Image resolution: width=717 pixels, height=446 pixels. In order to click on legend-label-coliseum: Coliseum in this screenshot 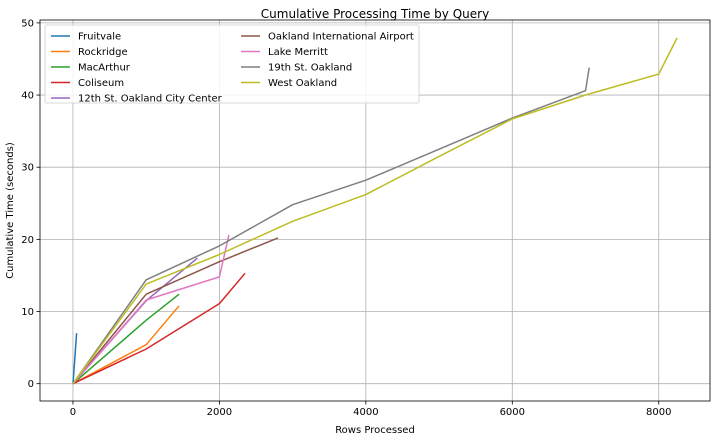, I will do `click(101, 83)`.